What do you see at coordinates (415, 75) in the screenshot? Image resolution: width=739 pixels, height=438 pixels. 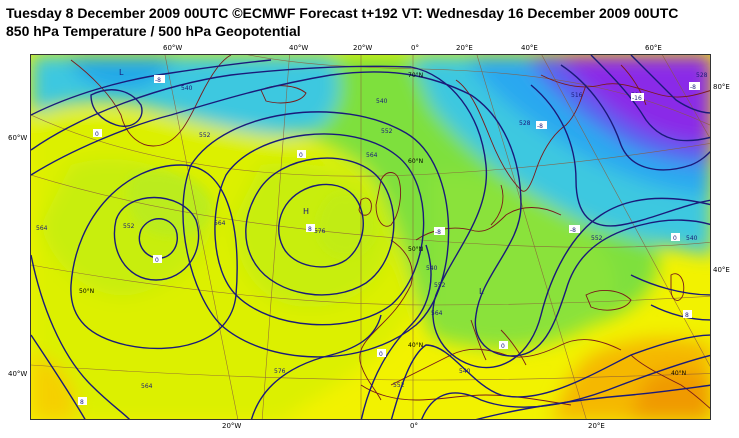 I see `lat-label: 70°N` at bounding box center [415, 75].